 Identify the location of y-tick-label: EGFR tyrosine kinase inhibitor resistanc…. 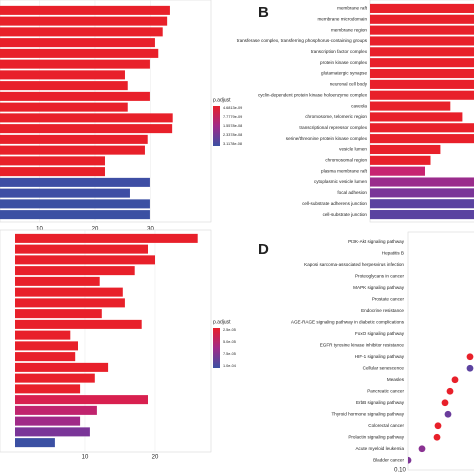
(362, 344).